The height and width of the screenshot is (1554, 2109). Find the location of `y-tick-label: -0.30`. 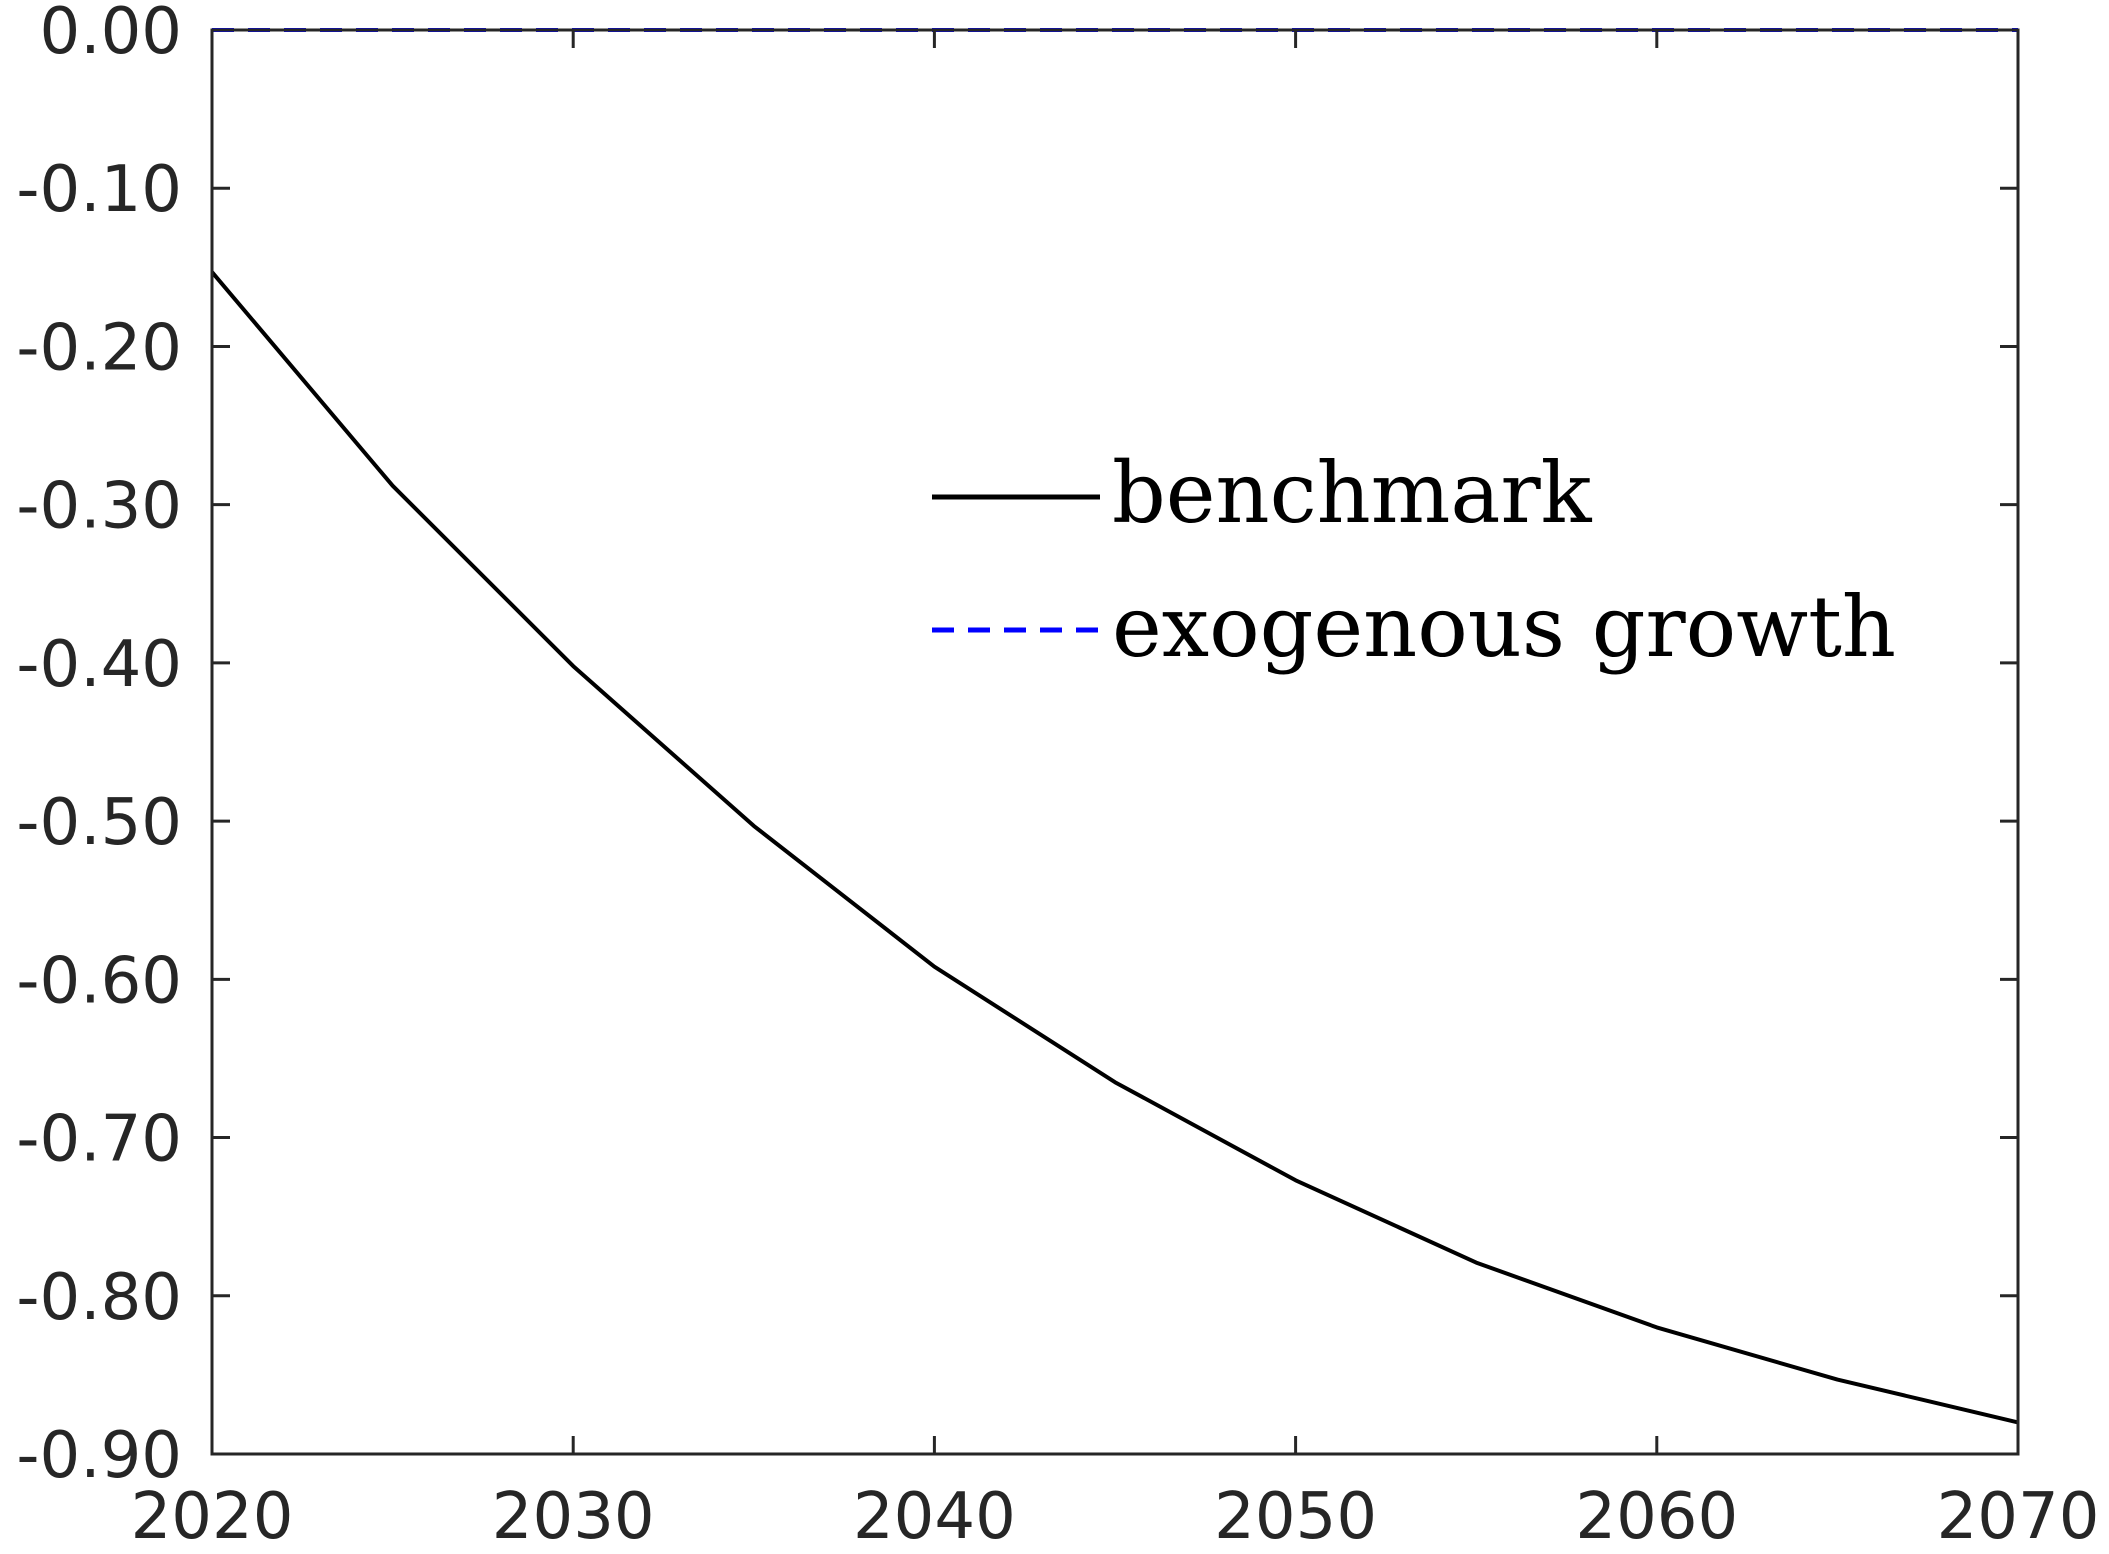

y-tick-label: -0.30 is located at coordinates (99, 507).